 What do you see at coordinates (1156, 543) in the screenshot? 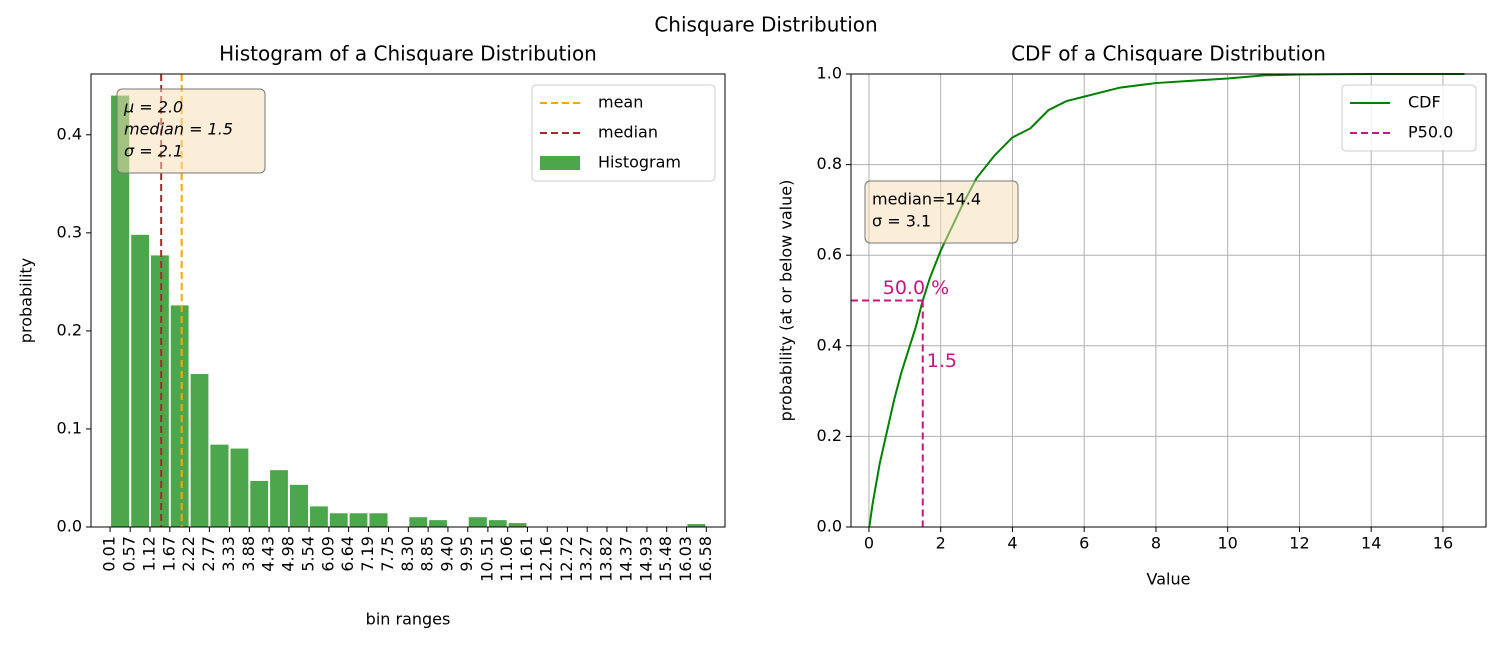
I see `x-tick-label: 8` at bounding box center [1156, 543].